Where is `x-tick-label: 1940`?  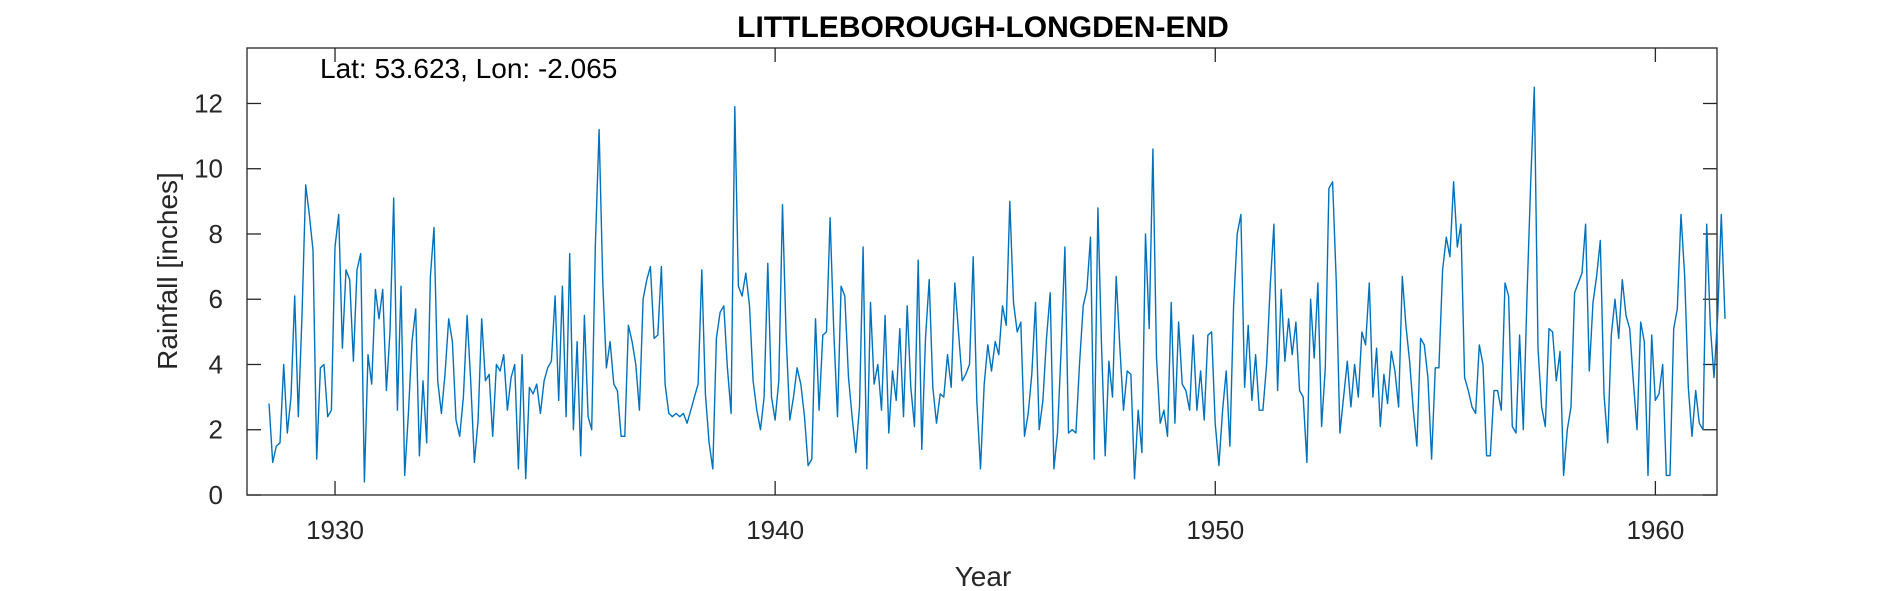 x-tick-label: 1940 is located at coordinates (775, 530).